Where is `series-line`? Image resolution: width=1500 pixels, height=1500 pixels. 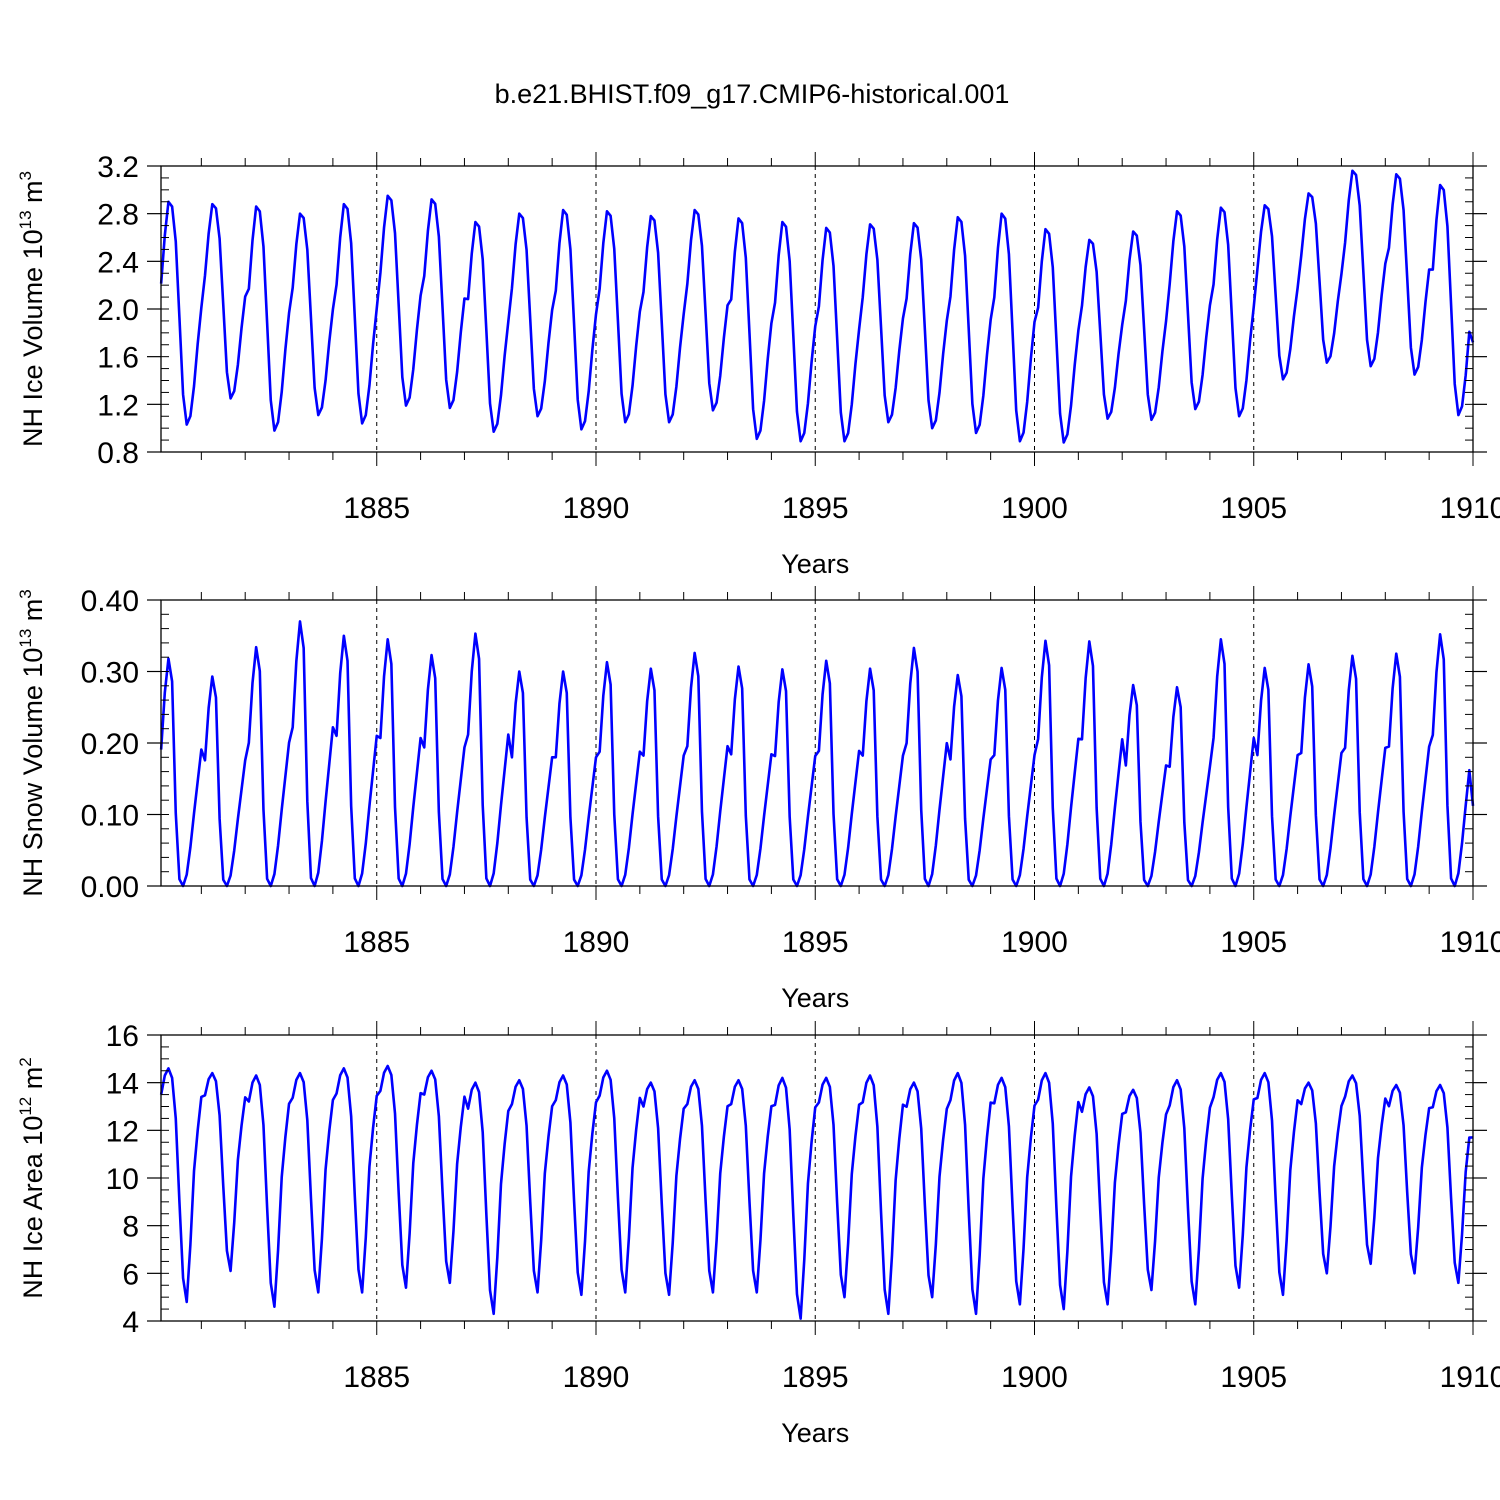 series-line is located at coordinates (816, 1192).